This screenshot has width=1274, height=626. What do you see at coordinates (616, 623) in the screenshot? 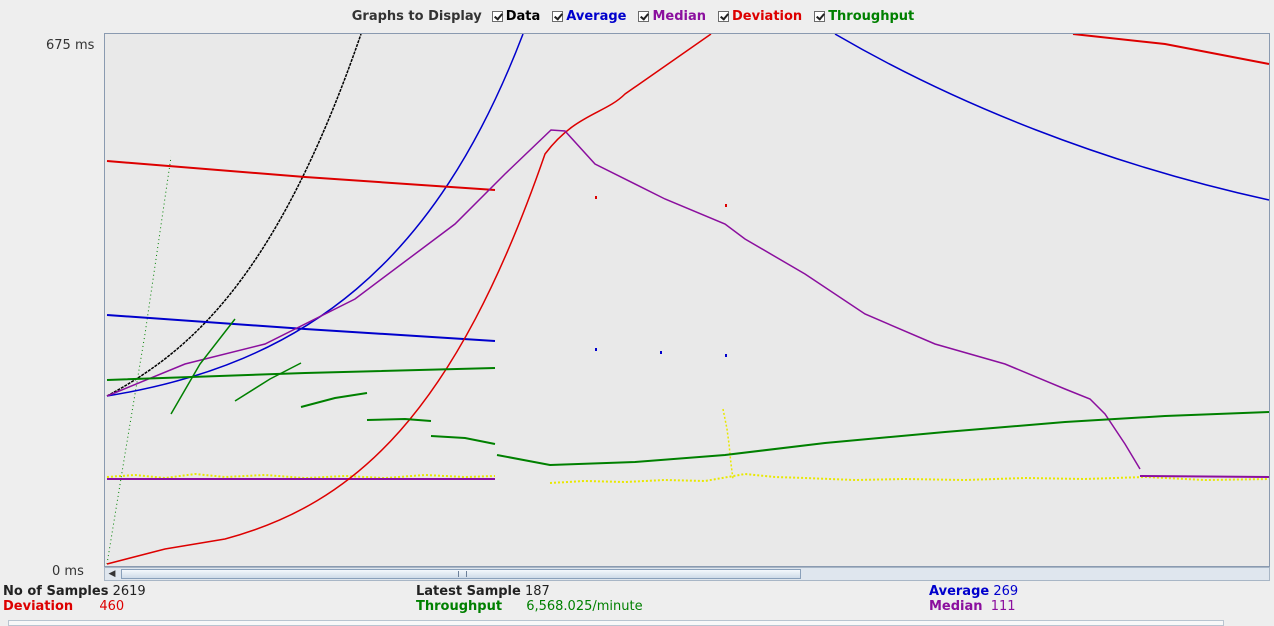
I see `panel-bottom-scrollbar` at bounding box center [616, 623].